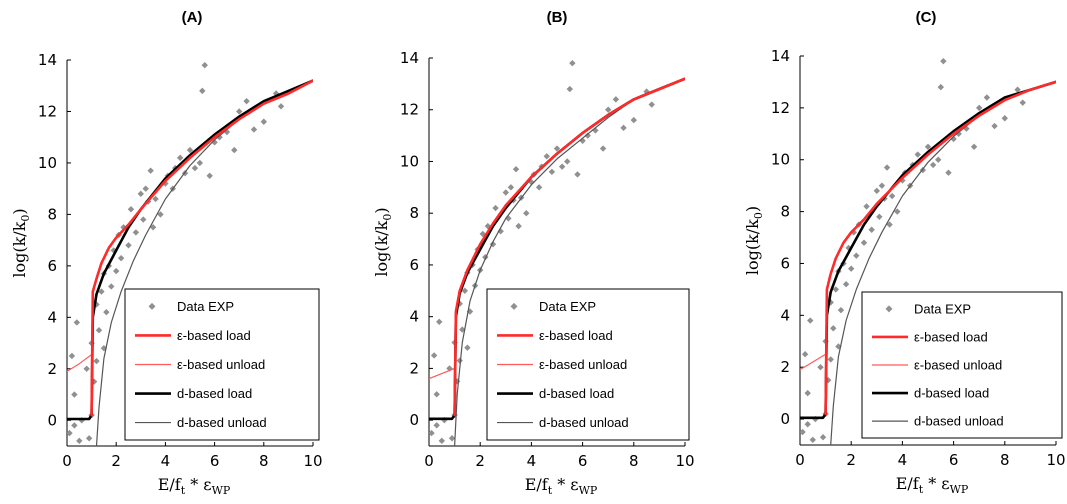 Image resolution: width=1067 pixels, height=504 pixels. I want to click on panel-title: (C), so click(926, 17).